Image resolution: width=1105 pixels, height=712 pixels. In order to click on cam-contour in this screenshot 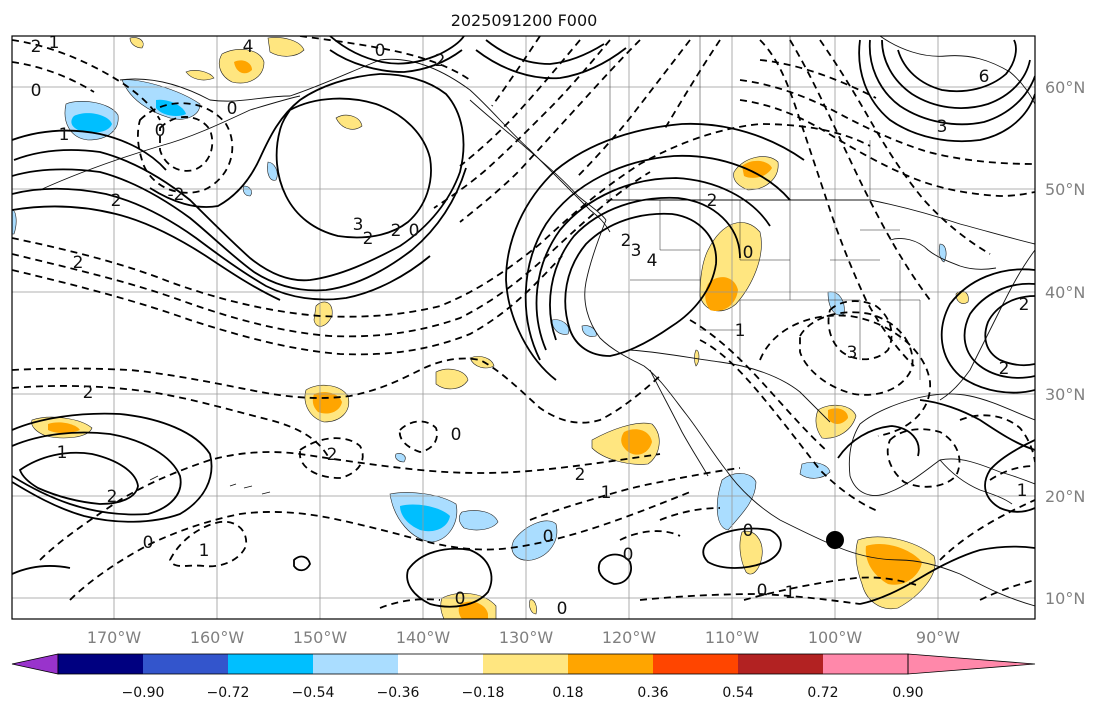, I will do `click(947, 575)`.